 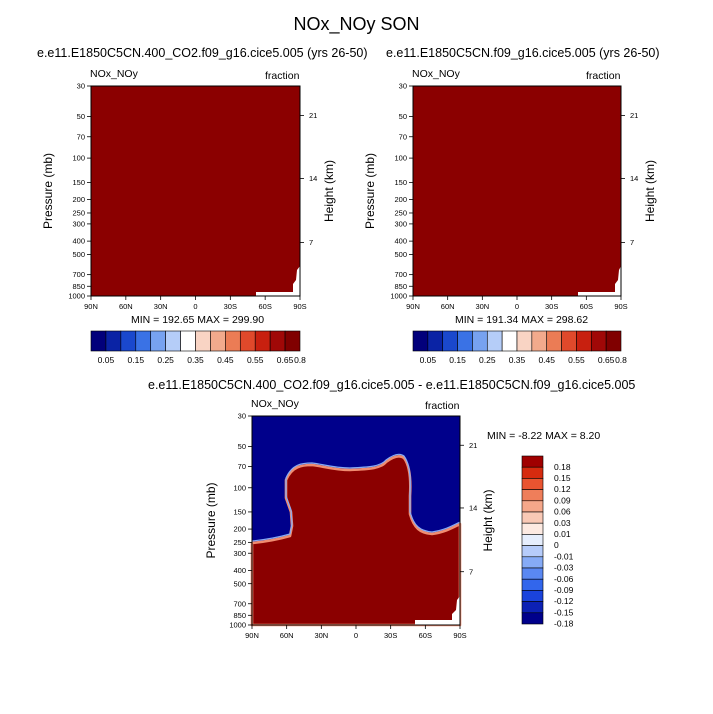 I want to click on panel2-surface-gap, so click(x=599, y=294).